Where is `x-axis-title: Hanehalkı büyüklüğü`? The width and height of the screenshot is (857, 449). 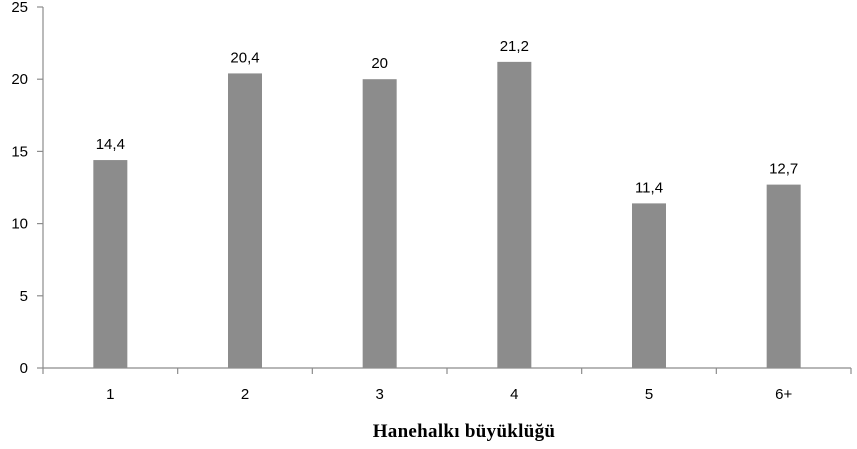
x-axis-title: Hanehalkı büyüklüğü is located at coordinates (464, 431).